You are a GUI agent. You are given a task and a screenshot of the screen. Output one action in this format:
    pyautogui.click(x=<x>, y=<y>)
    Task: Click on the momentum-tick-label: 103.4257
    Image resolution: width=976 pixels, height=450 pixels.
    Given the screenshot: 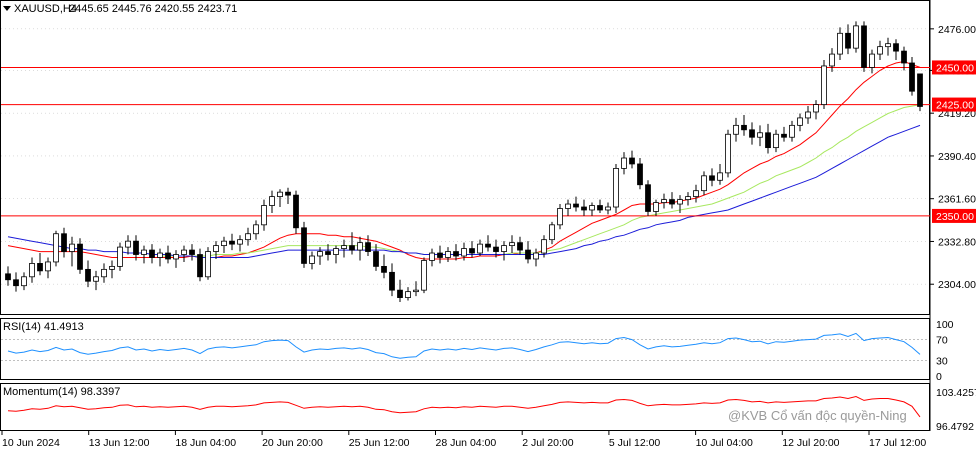 What is the action you would take?
    pyautogui.click(x=956, y=393)
    